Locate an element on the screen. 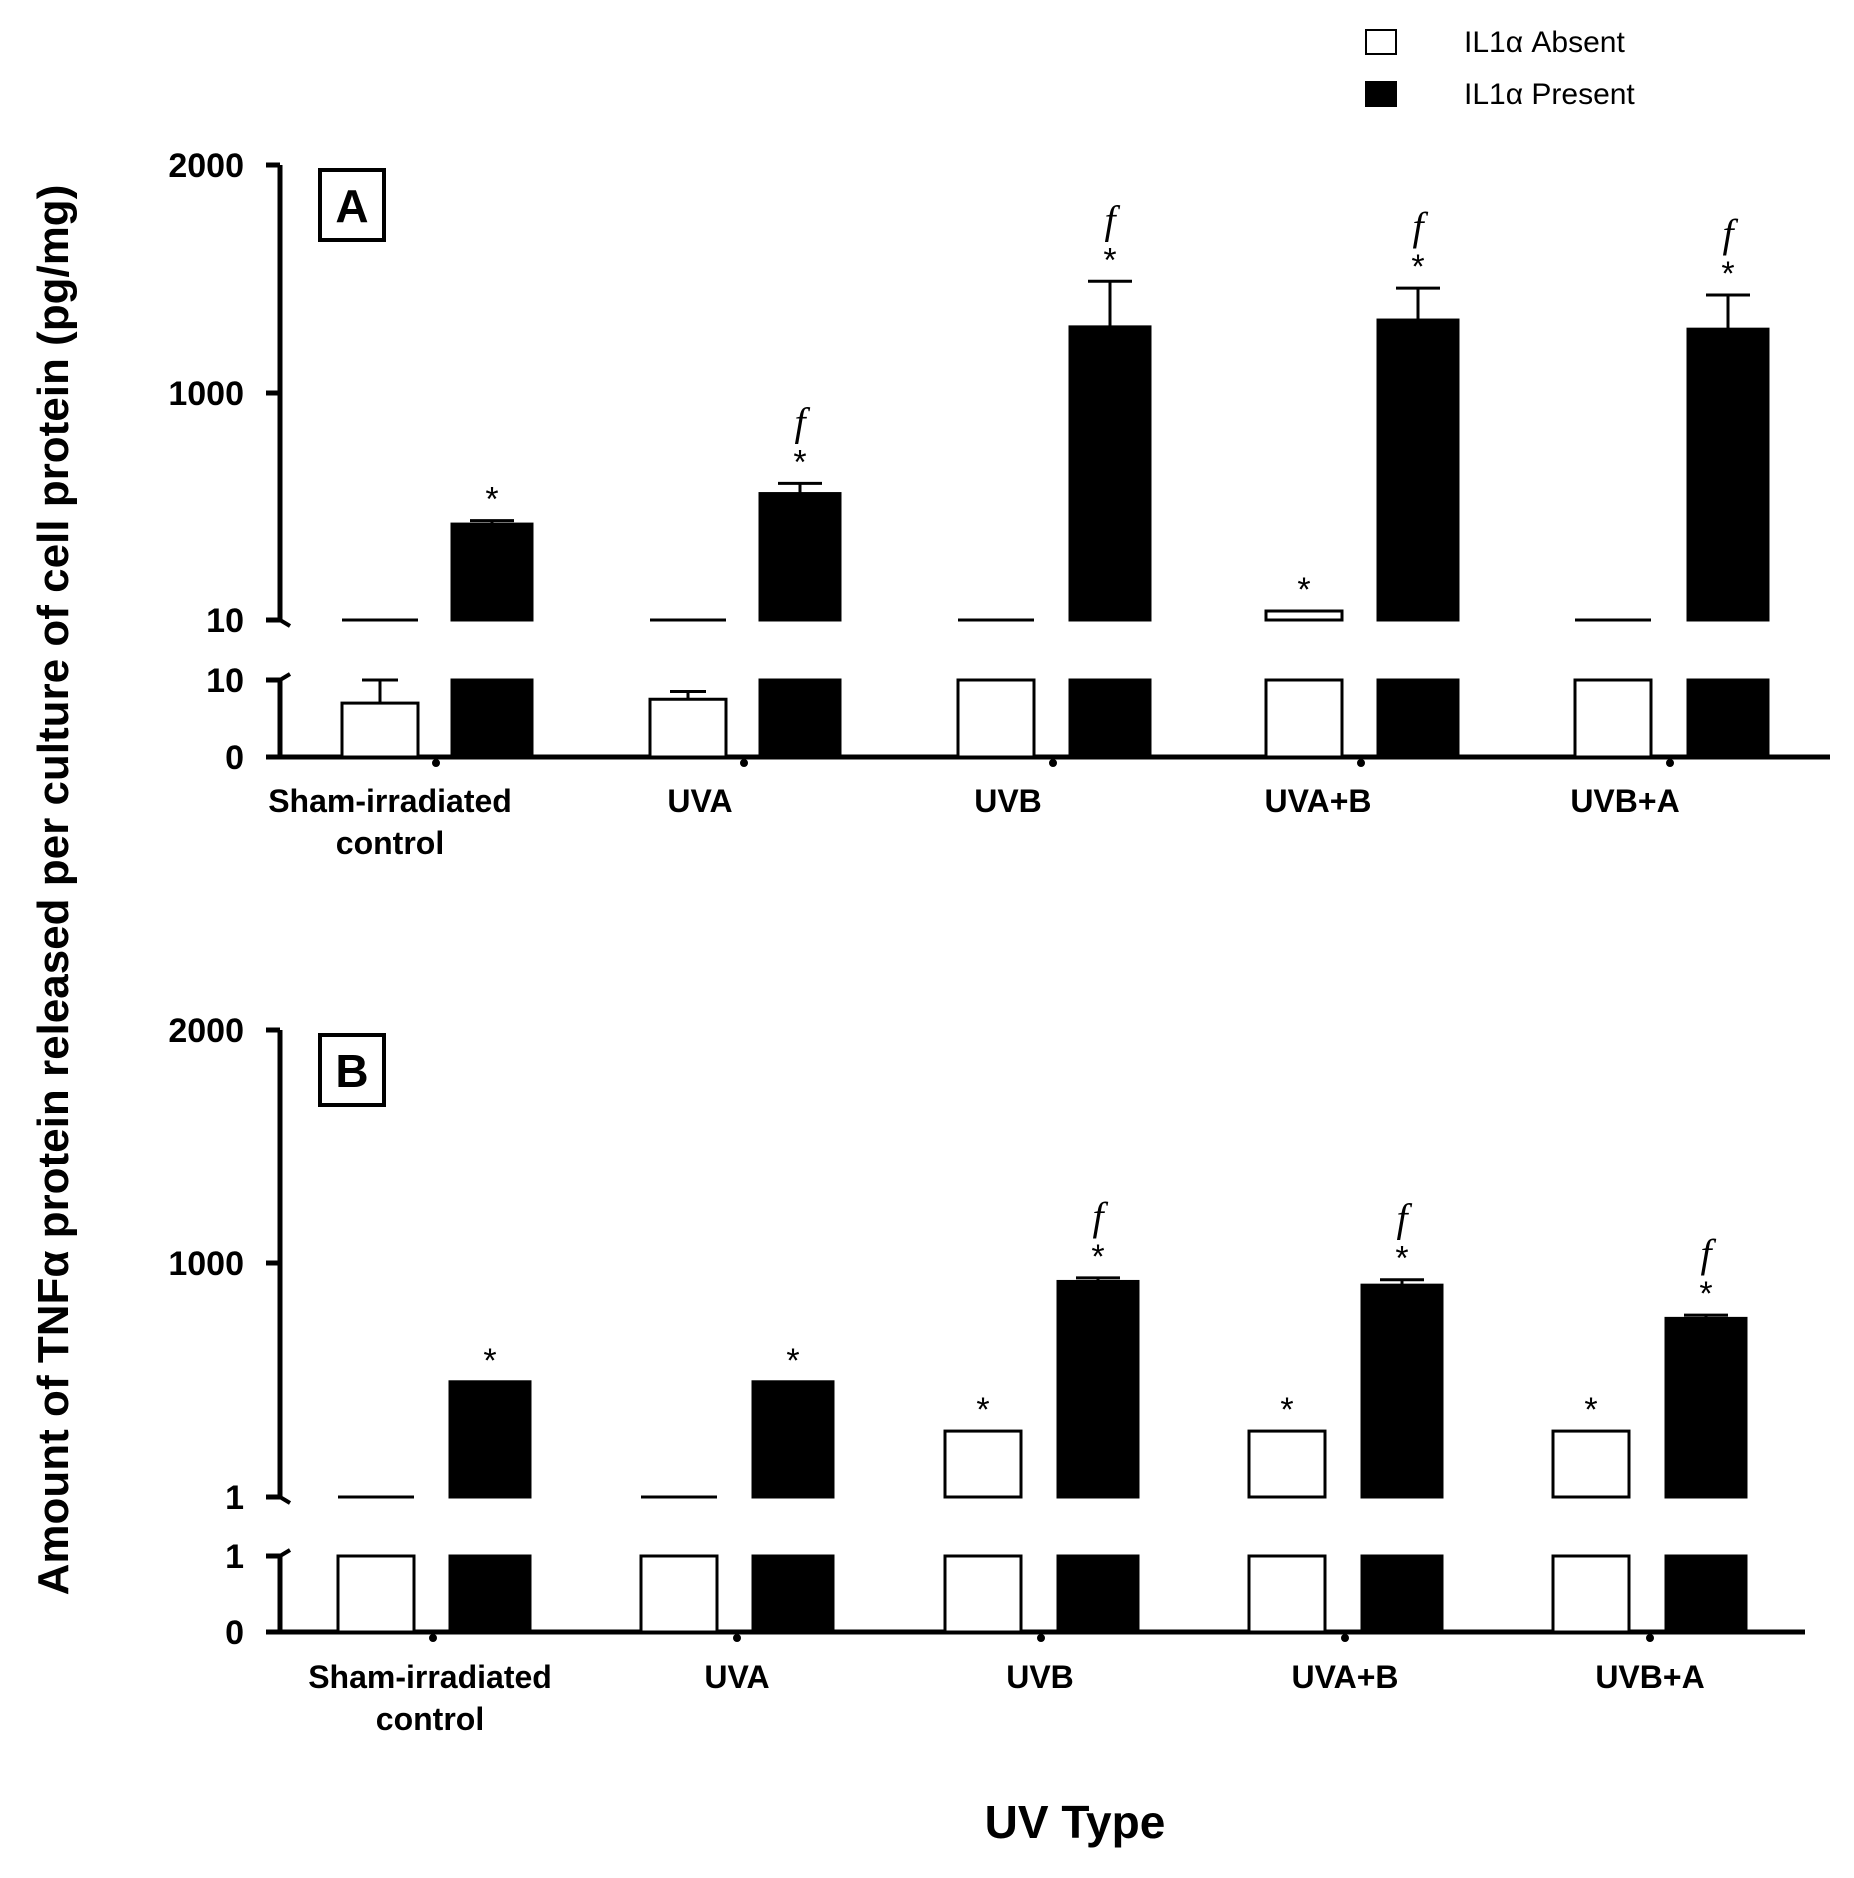 Image resolution: width=1854 pixels, height=1878 pixels. x-category-label: UVA is located at coordinates (699, 801).